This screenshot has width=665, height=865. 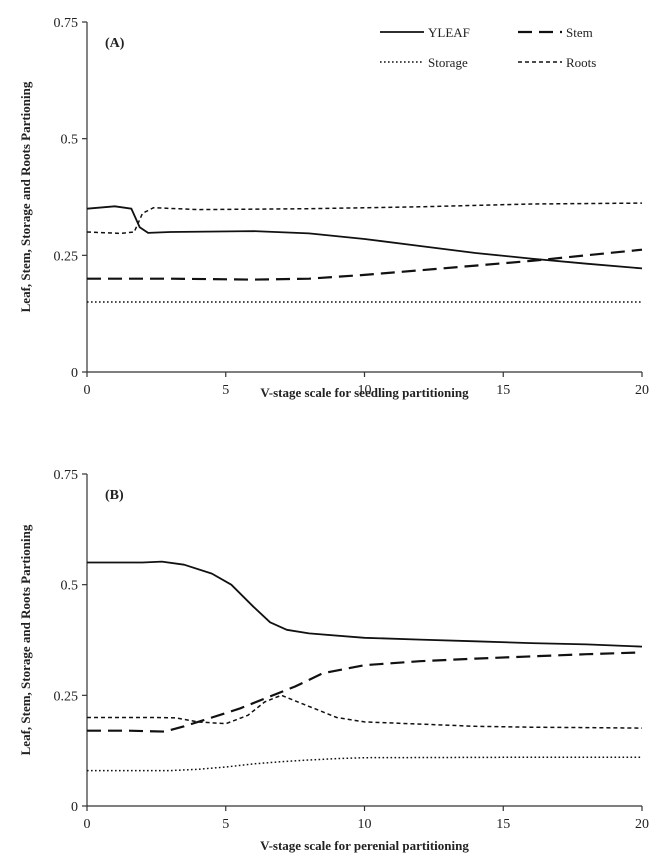 I want to click on legend-label-stem: Stem, so click(x=579, y=32).